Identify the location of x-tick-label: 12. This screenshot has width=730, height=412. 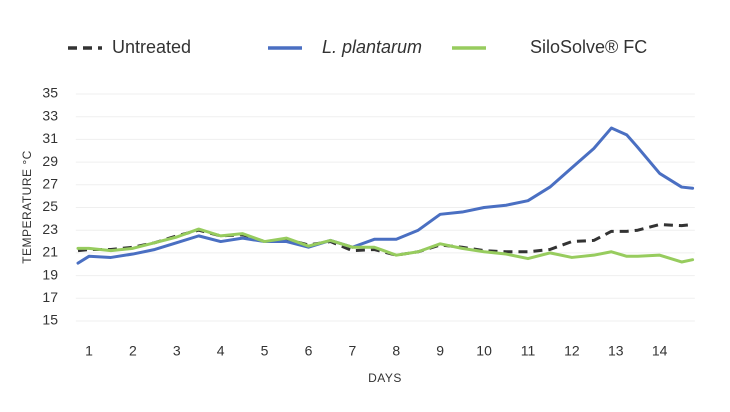
(572, 351).